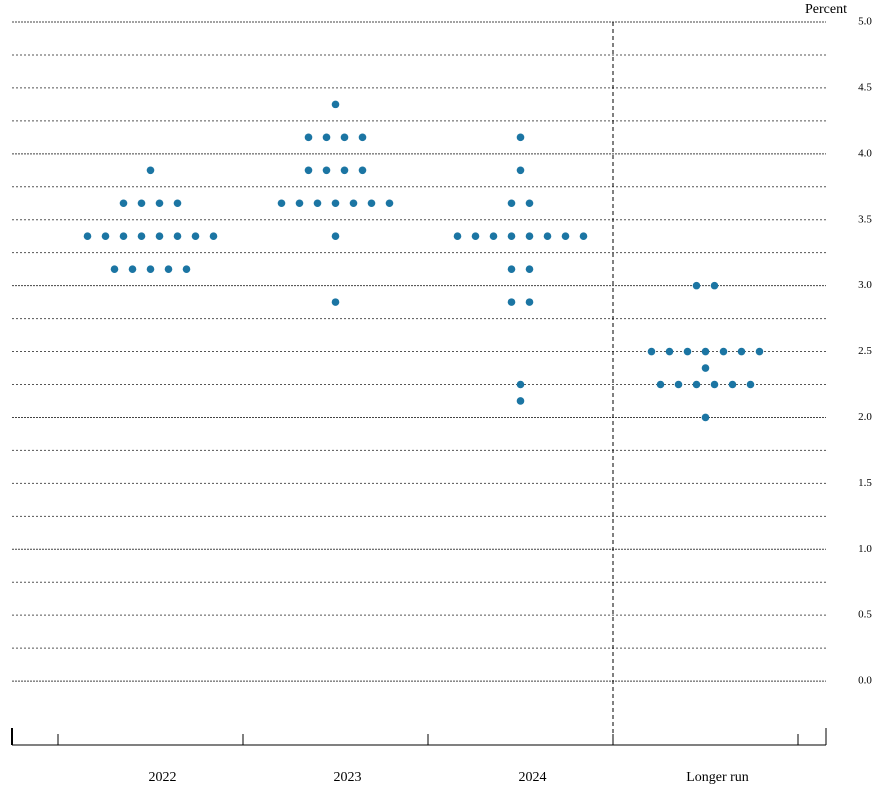  Describe the element at coordinates (717, 777) in the screenshot. I see `x-tick-label: Longer run` at that location.